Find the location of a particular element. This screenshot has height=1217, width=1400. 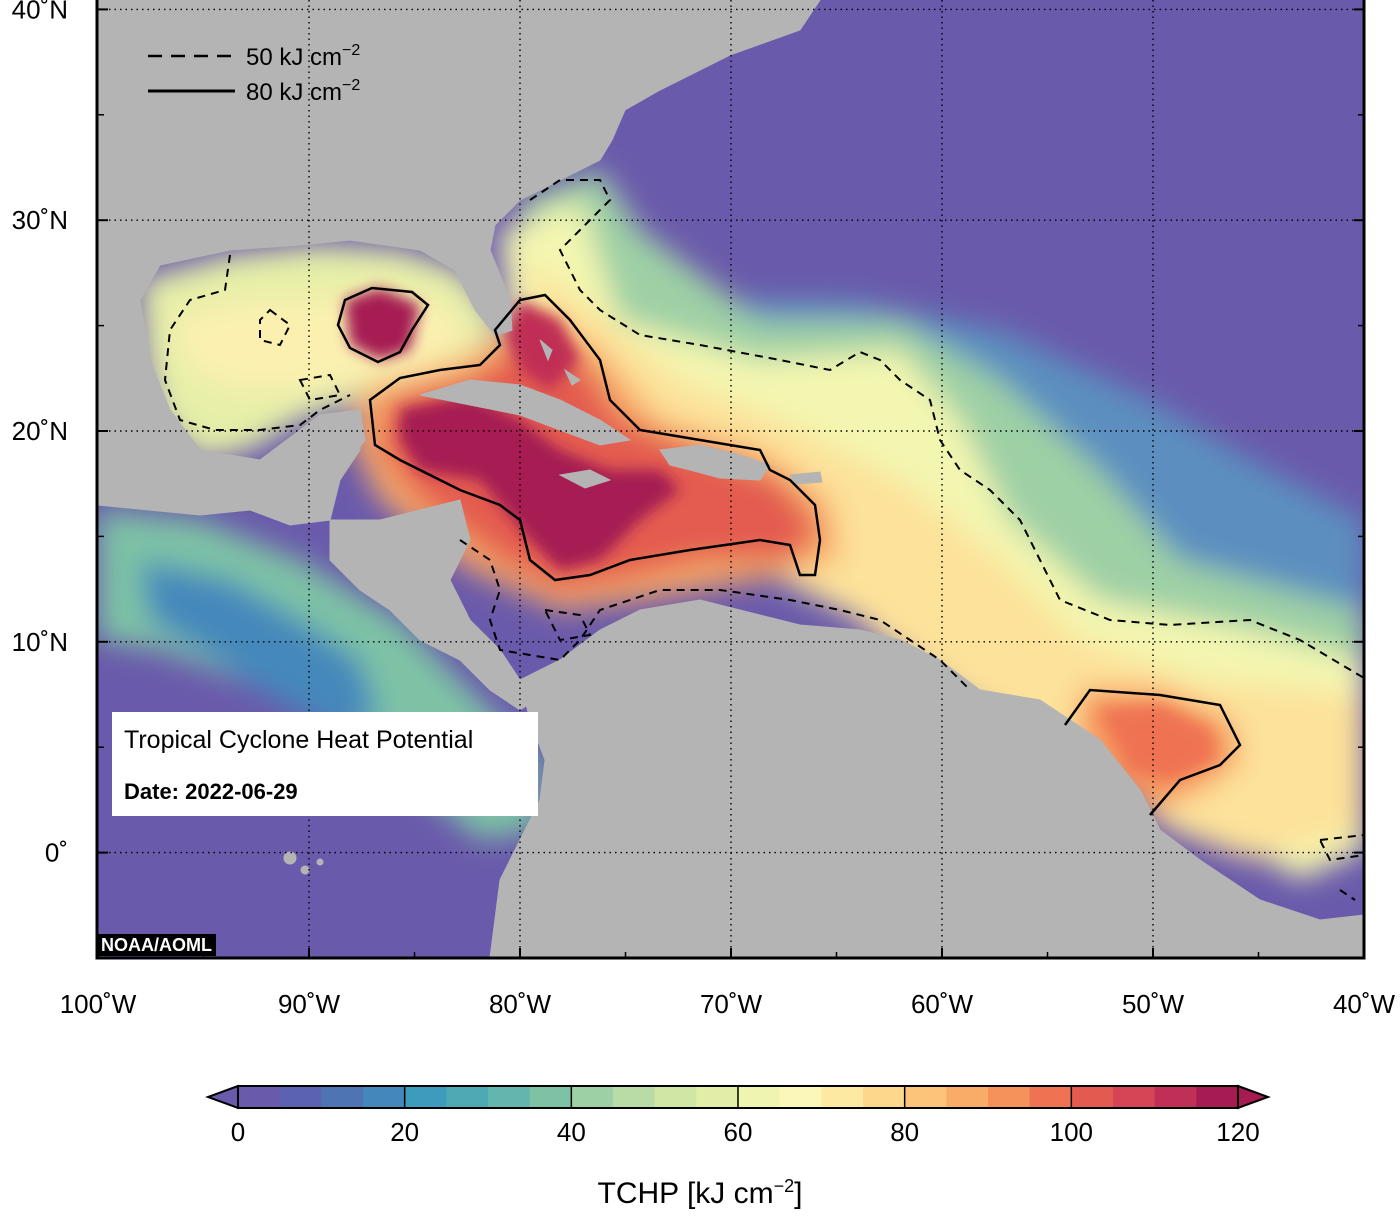

colorbar-tick-label: 80 is located at coordinates (904, 1132).